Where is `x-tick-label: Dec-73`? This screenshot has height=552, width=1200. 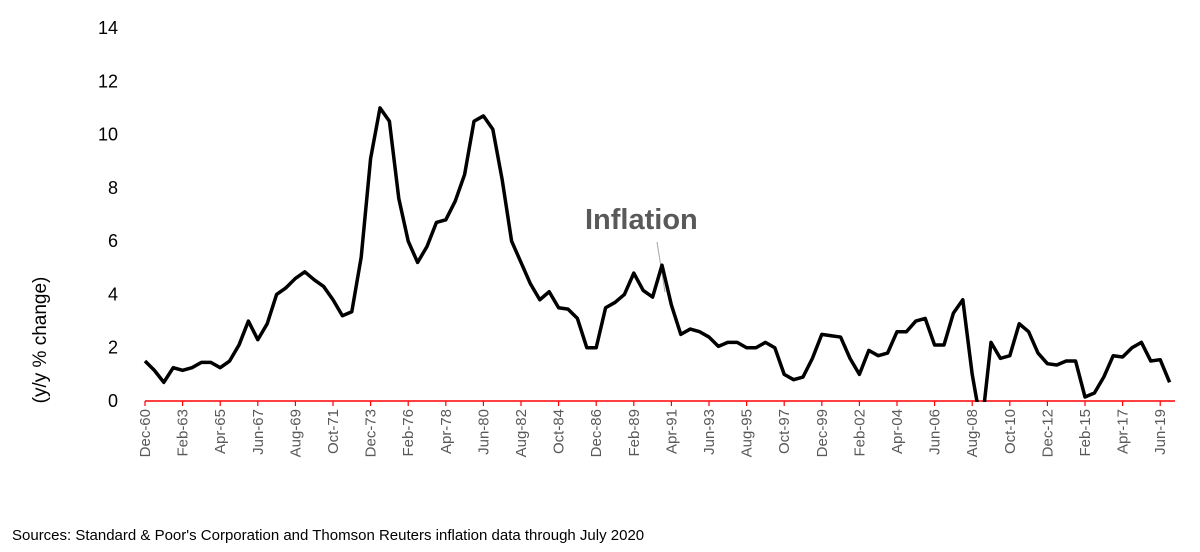 x-tick-label: Dec-73 is located at coordinates (371, 433).